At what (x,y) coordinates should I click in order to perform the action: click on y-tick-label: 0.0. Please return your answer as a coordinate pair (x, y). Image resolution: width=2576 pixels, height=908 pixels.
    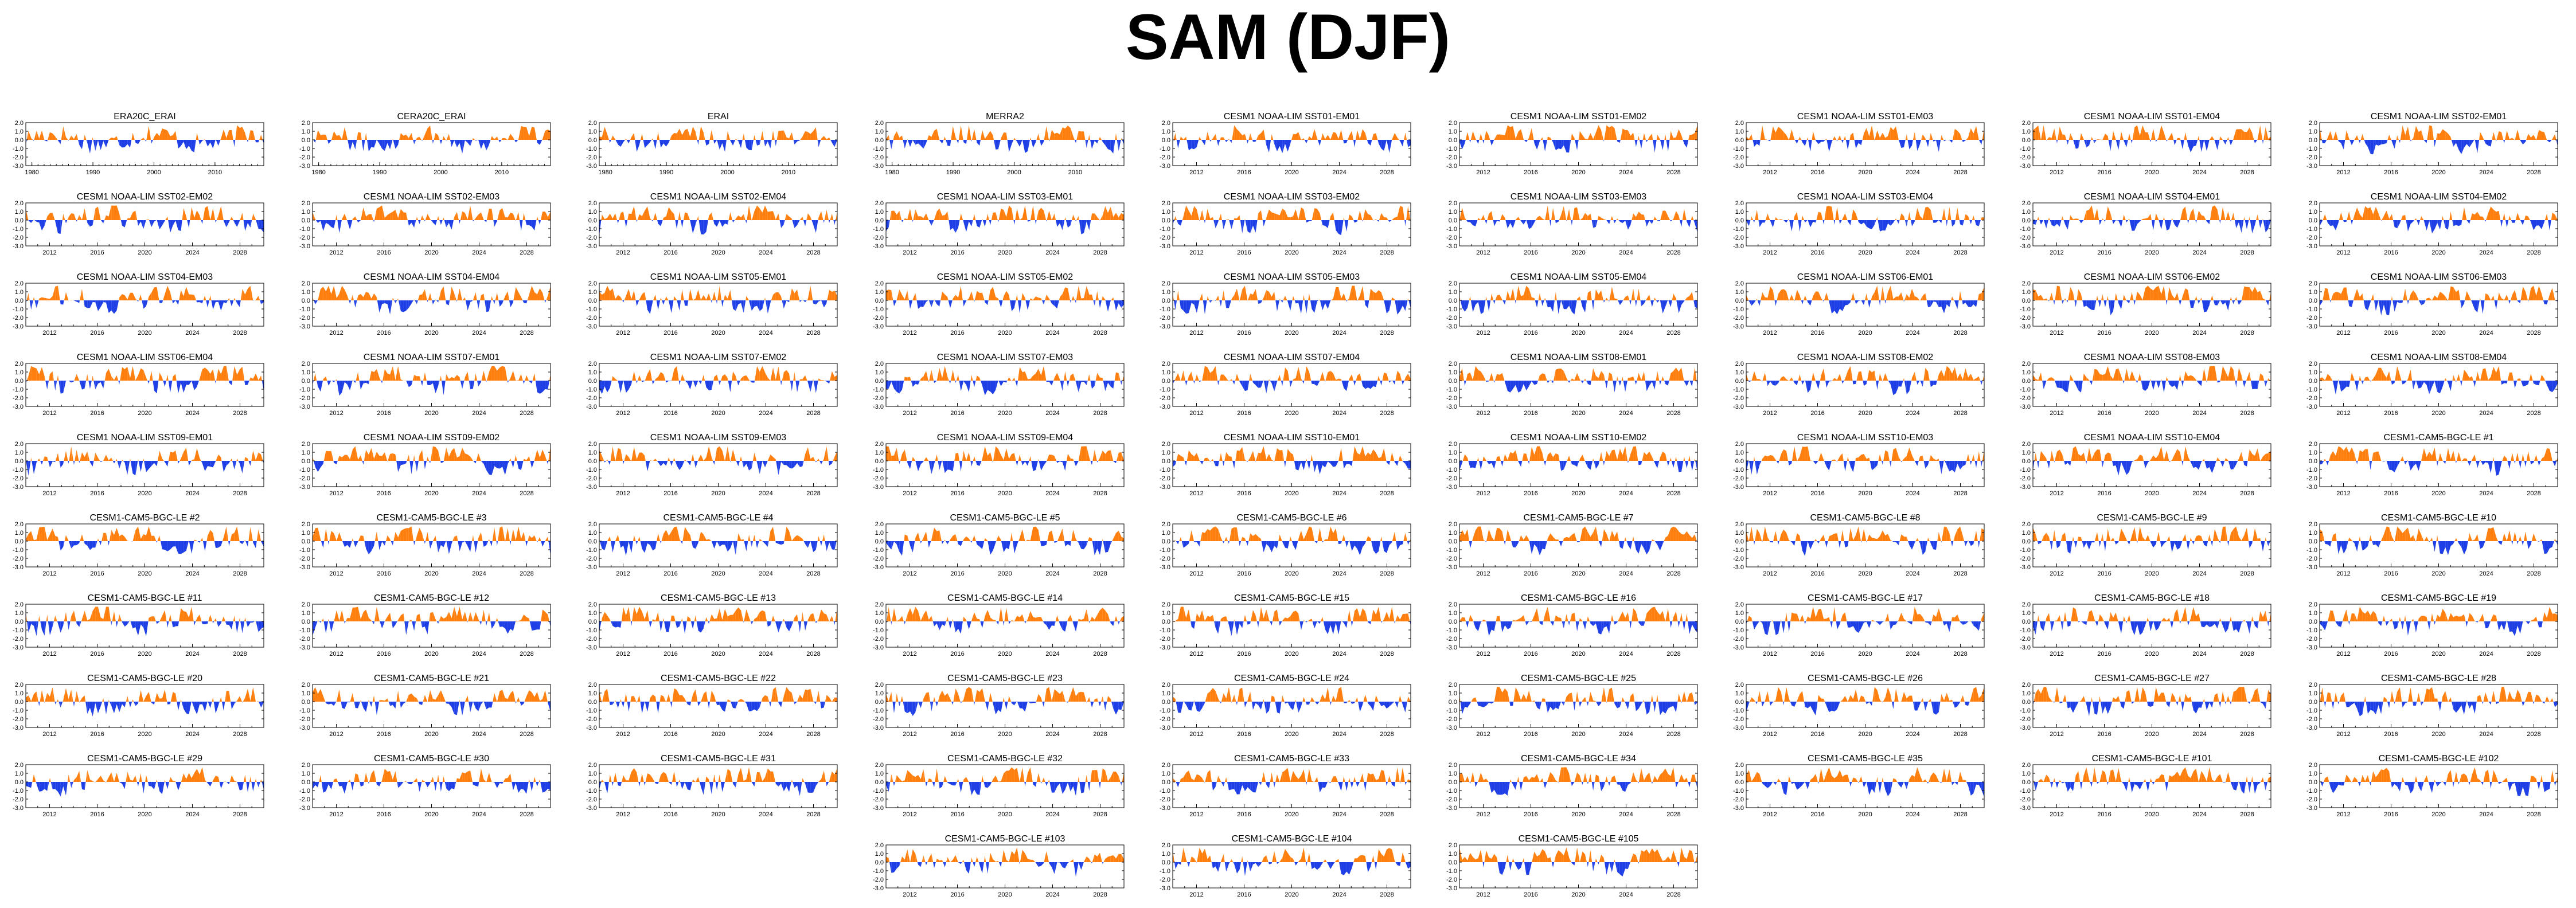
    Looking at the image, I should click on (2027, 301).